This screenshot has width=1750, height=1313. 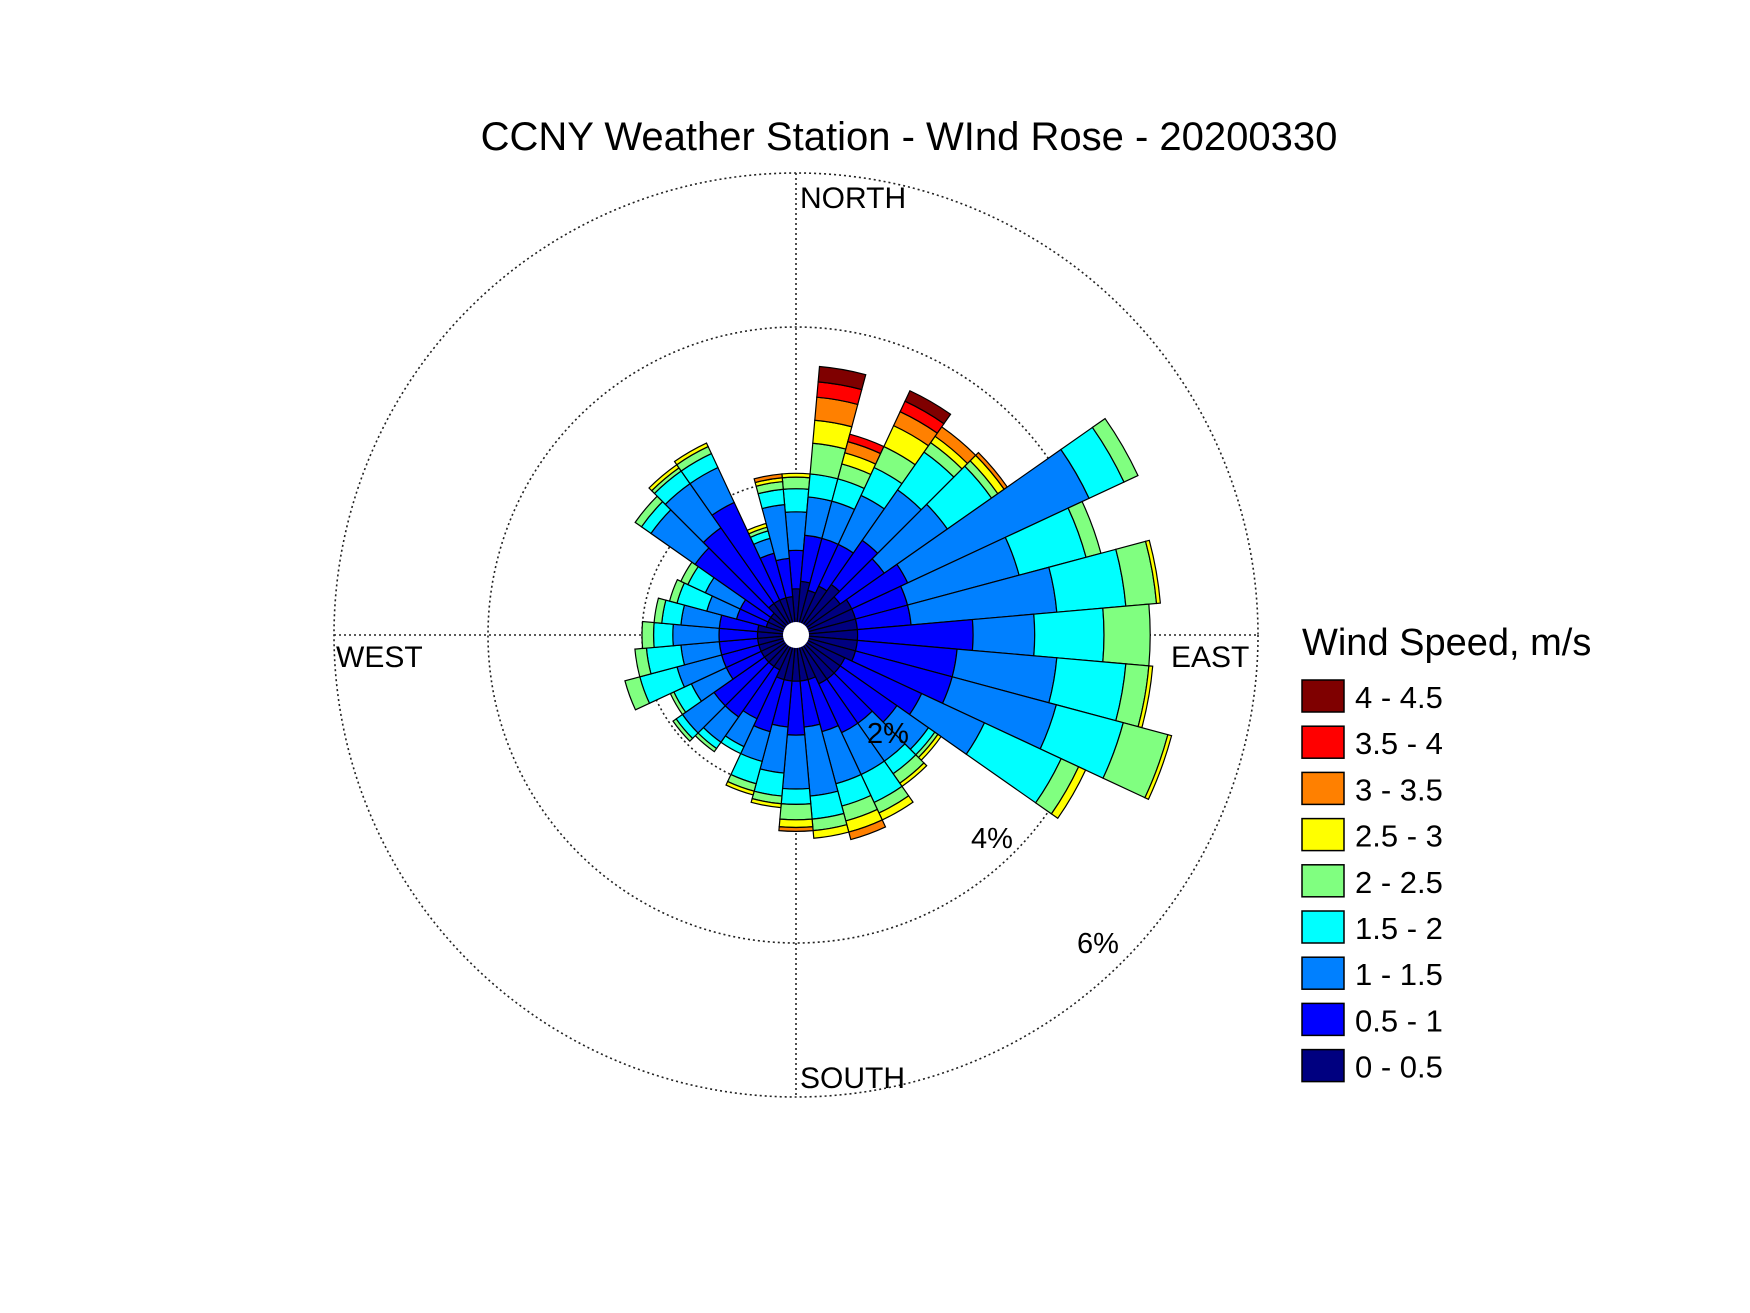 I want to click on wedge-dir350-bin6, so click(x=768, y=478).